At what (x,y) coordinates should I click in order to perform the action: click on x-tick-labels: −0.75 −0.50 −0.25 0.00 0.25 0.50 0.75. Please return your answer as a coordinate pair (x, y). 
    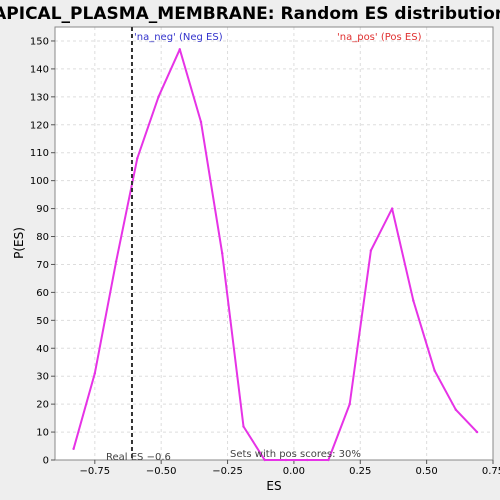
    Looking at the image, I should click on (289, 471).